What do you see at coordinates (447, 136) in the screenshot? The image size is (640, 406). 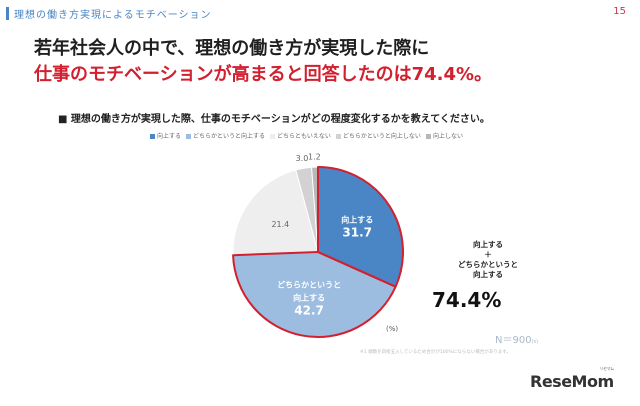 I see `legend-label: 向上しない` at bounding box center [447, 136].